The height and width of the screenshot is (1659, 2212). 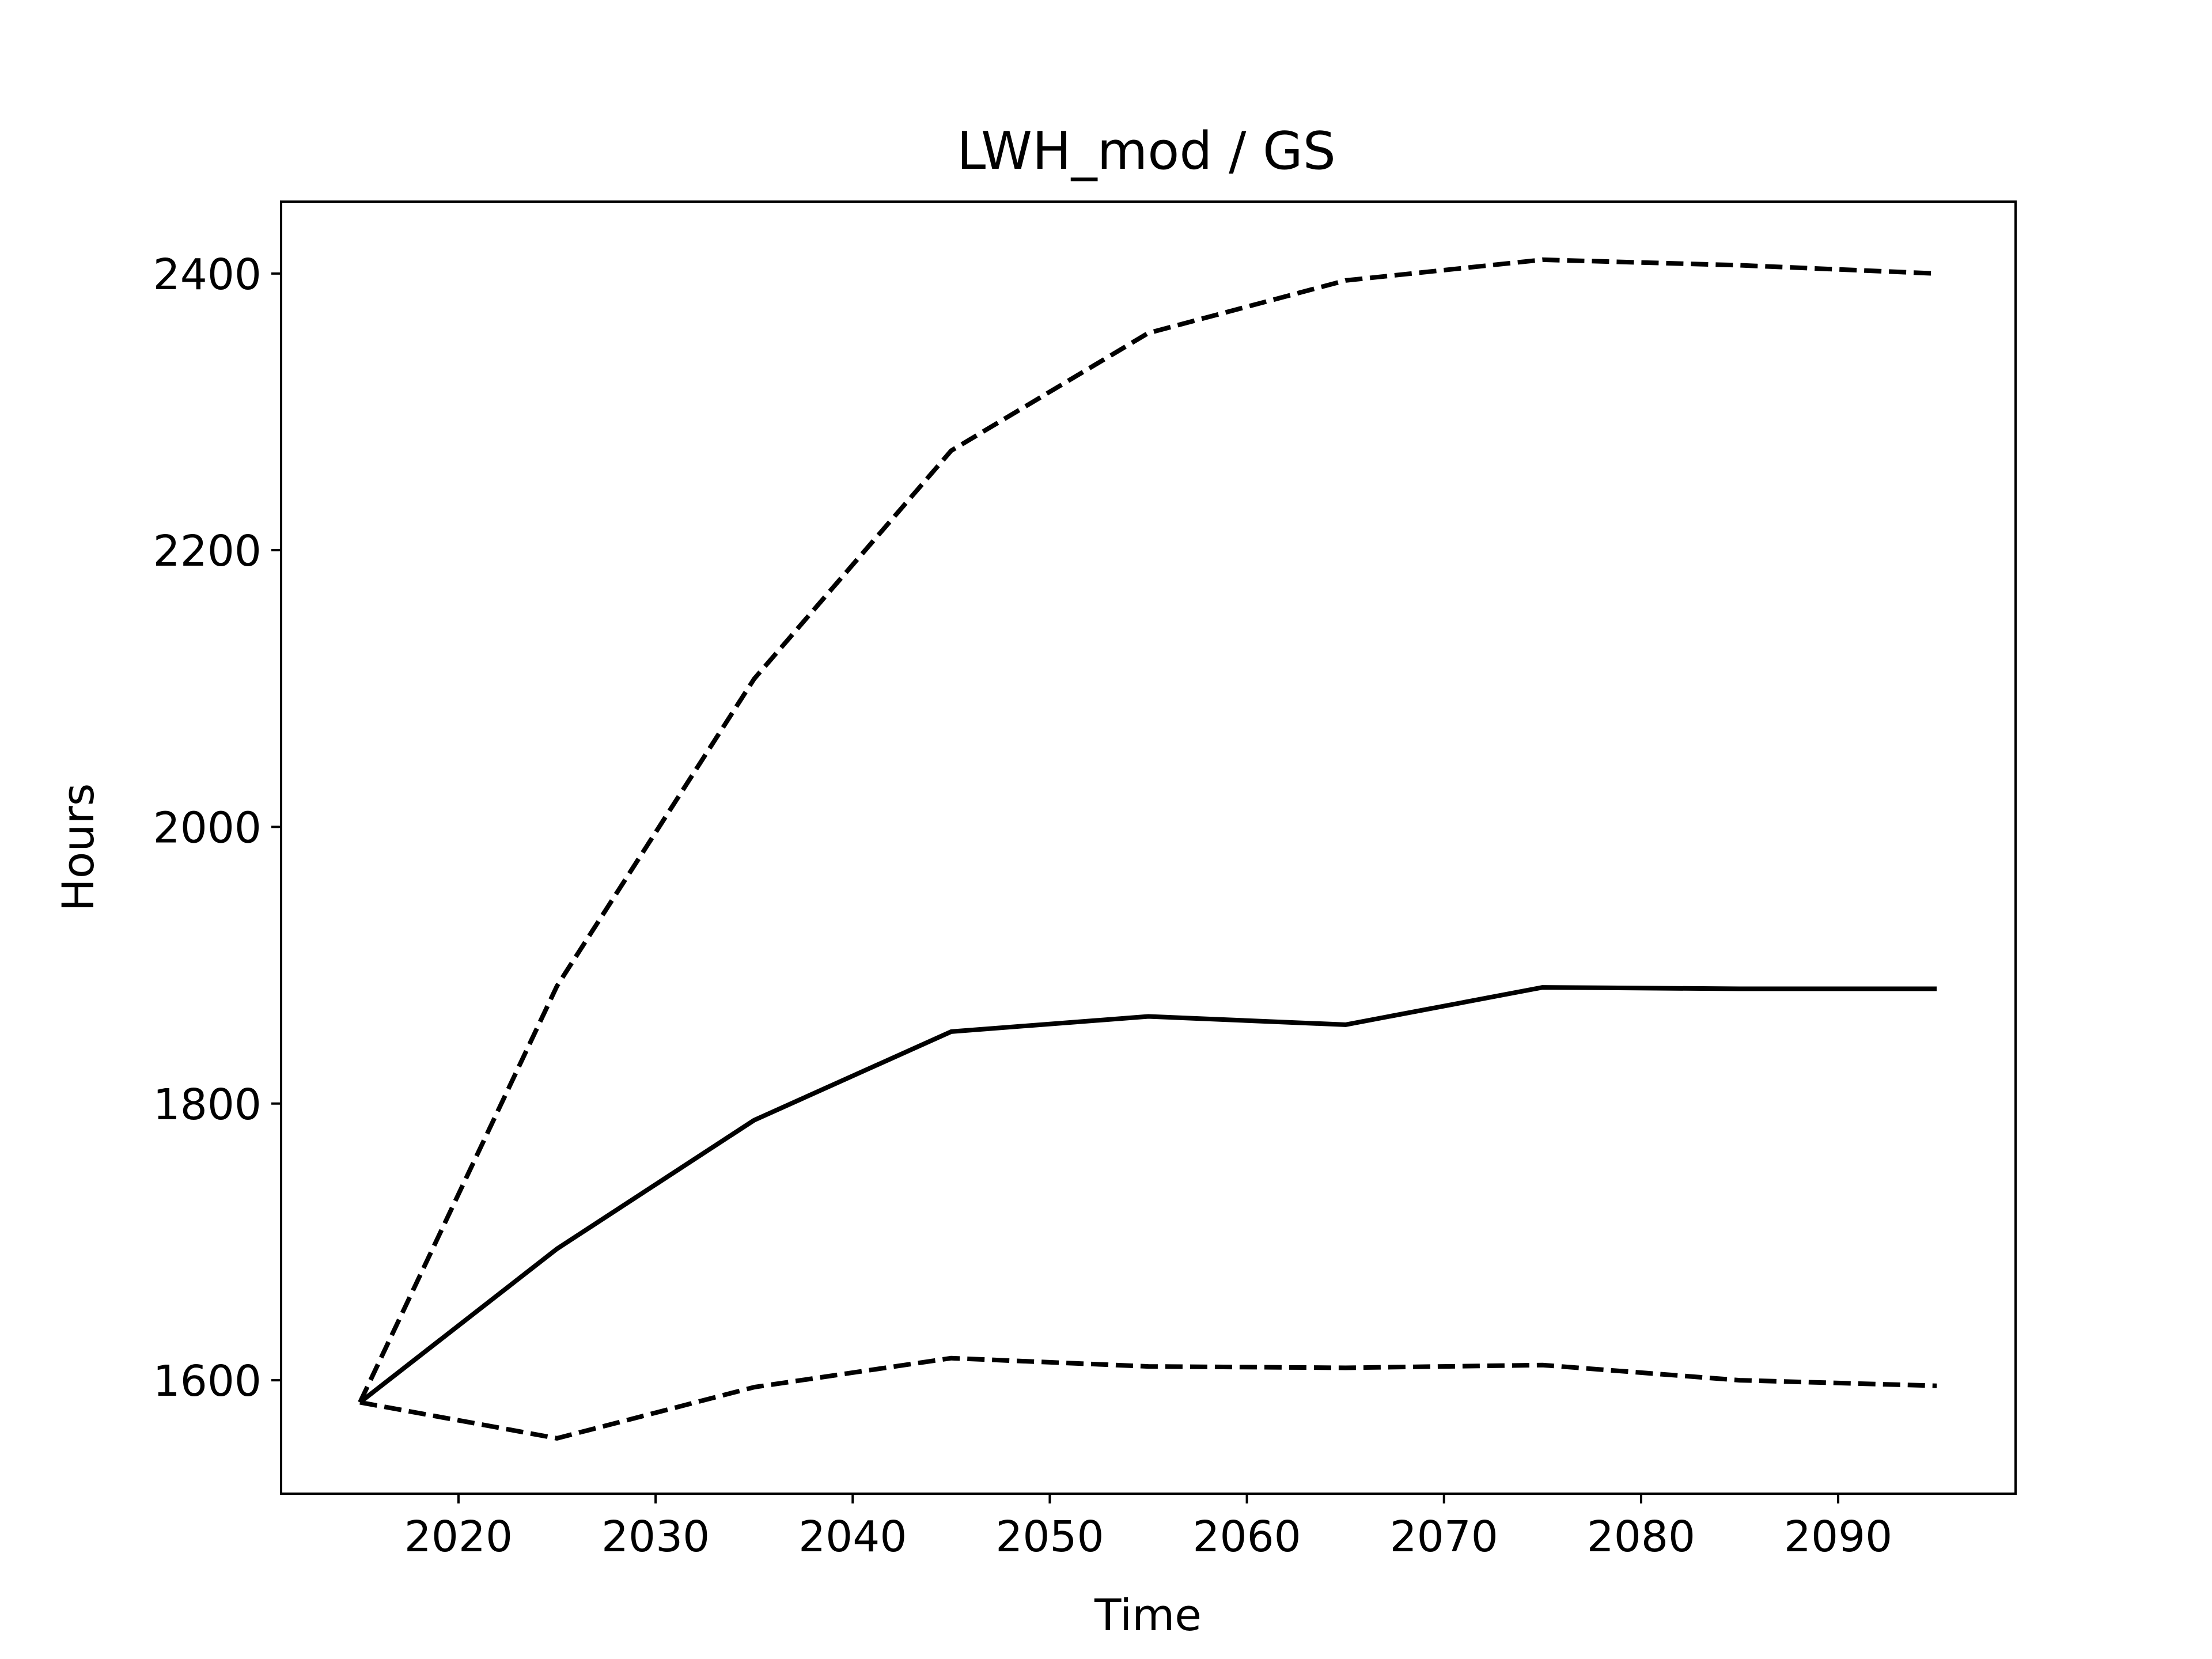 I want to click on x-tick-label-2030: 2030, so click(x=655, y=1537).